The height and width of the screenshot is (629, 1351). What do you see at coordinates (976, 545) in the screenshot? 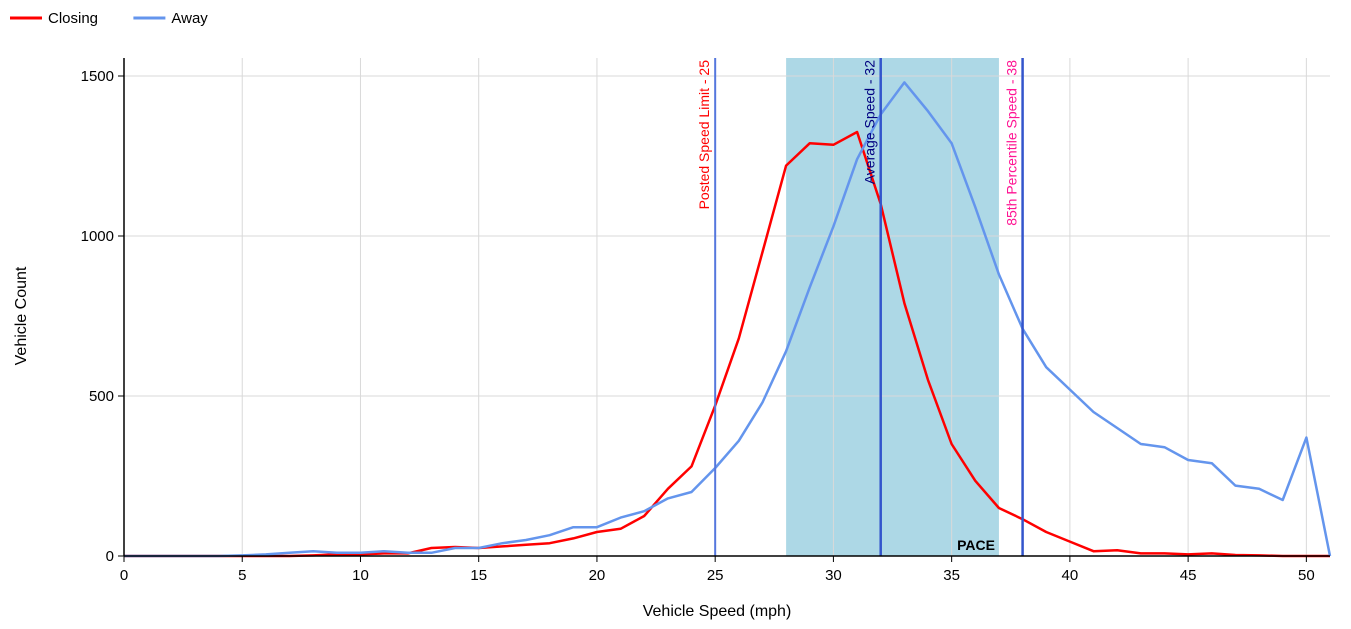
I see `pace-label: PACE` at bounding box center [976, 545].